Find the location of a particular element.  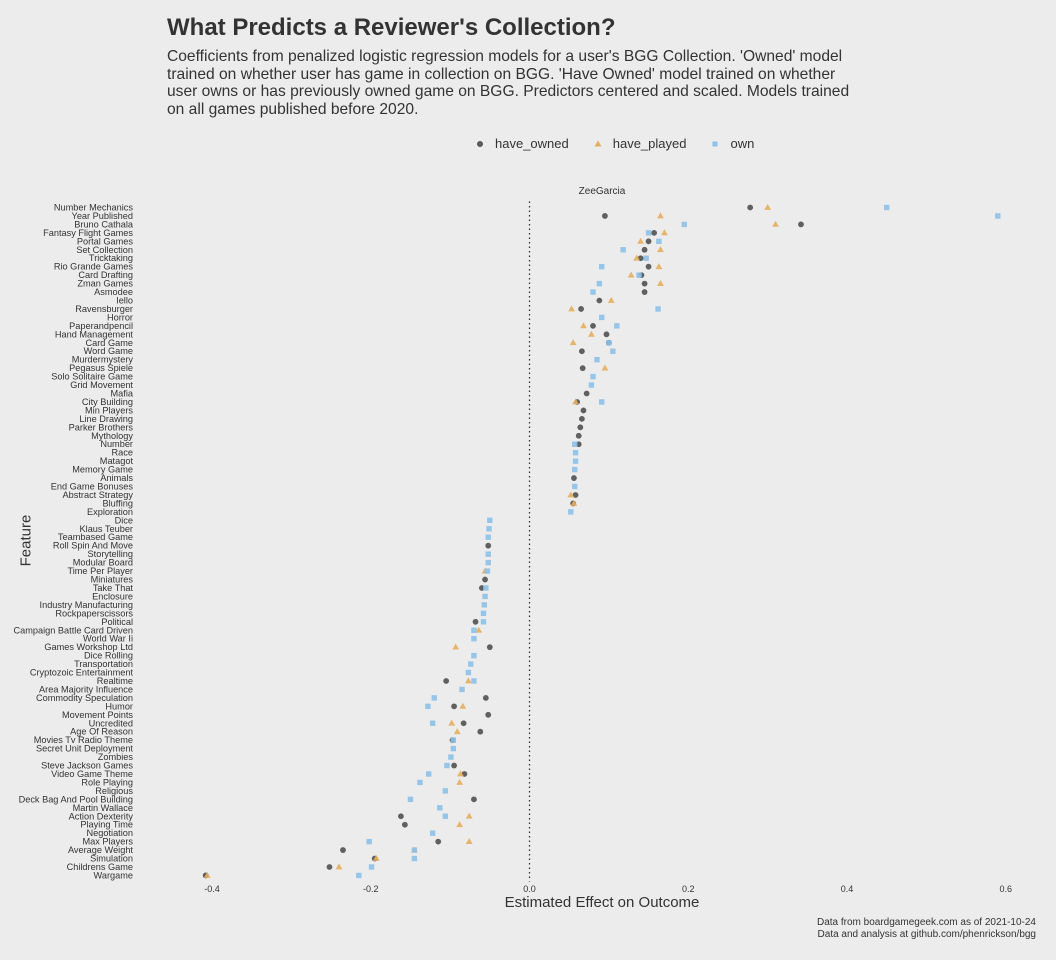

y-tick-label: Steve Jackson Games is located at coordinates (87, 766).